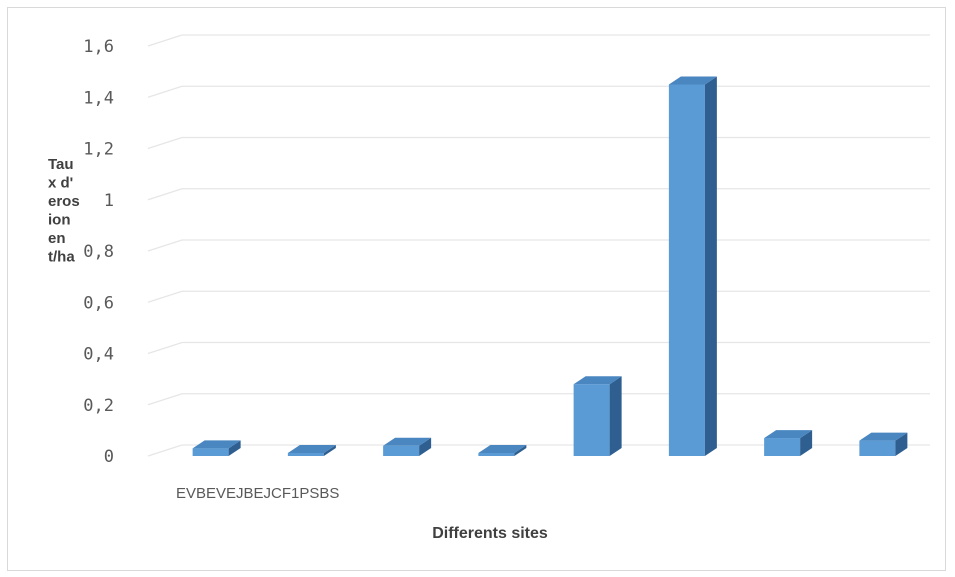 This screenshot has width=955, height=577. I want to click on y-tick-label: 1,2, so click(98, 150).